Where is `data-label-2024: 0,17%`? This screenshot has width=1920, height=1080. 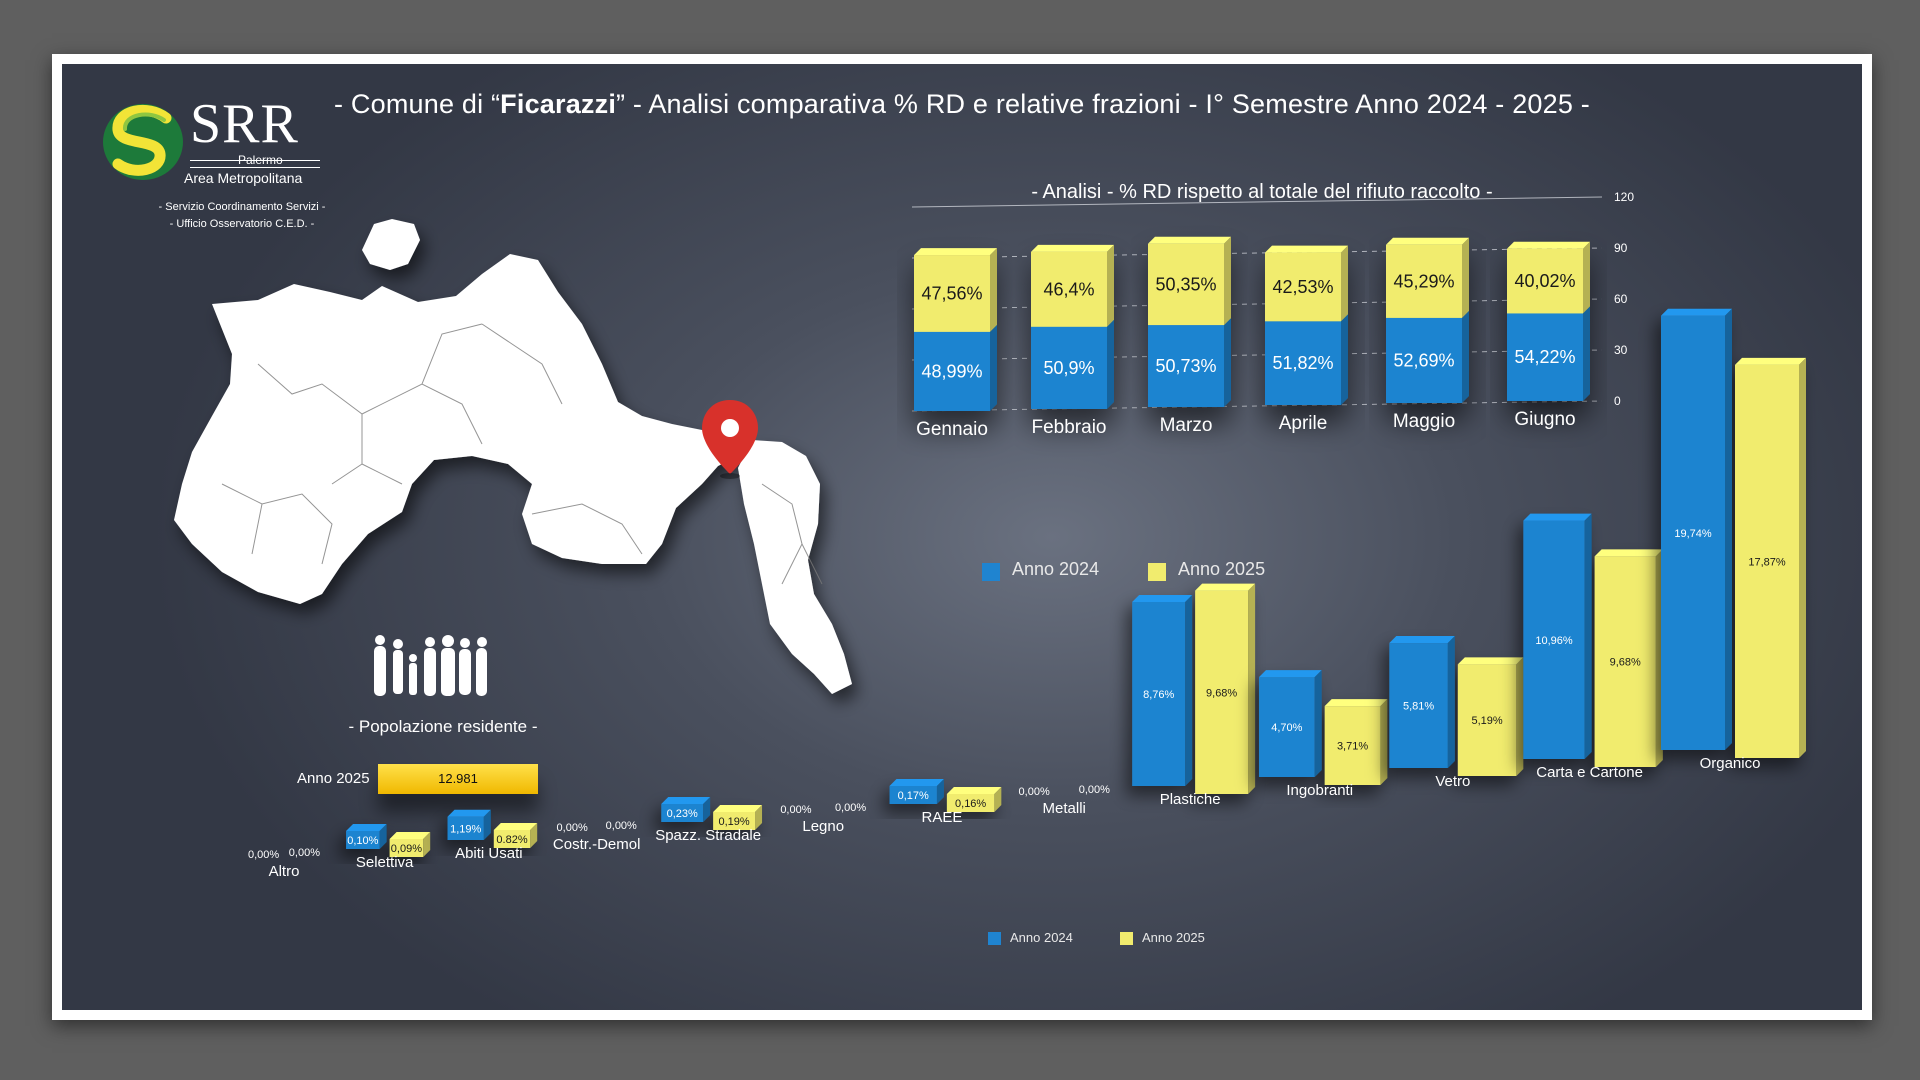
data-label-2024: 0,17% is located at coordinates (913, 796).